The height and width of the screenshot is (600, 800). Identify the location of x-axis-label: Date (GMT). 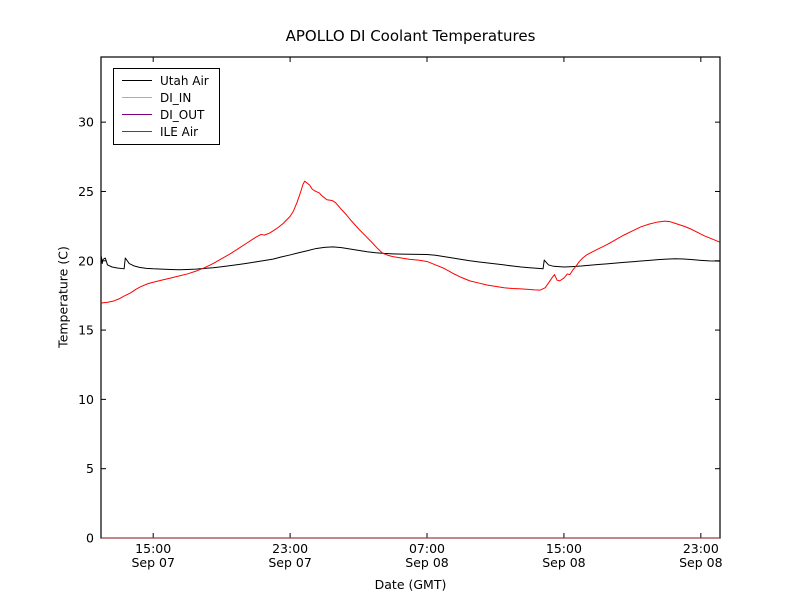
(410, 584).